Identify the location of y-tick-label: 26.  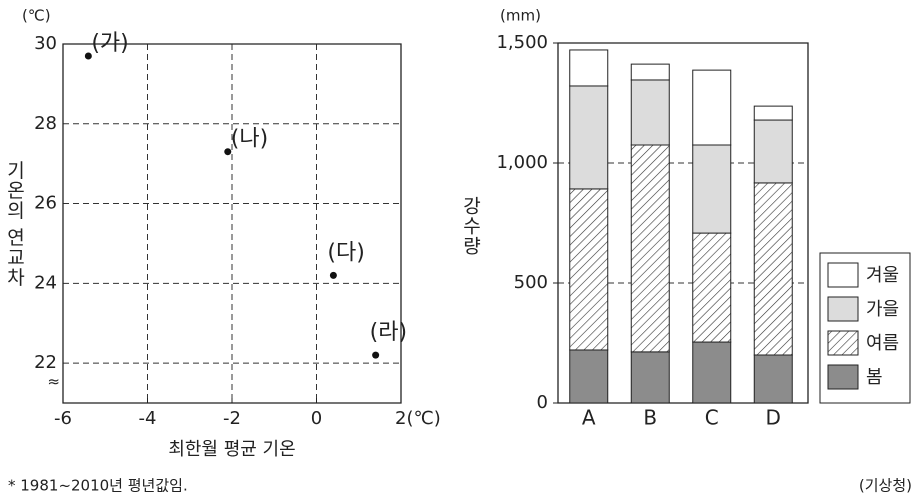
(45, 203).